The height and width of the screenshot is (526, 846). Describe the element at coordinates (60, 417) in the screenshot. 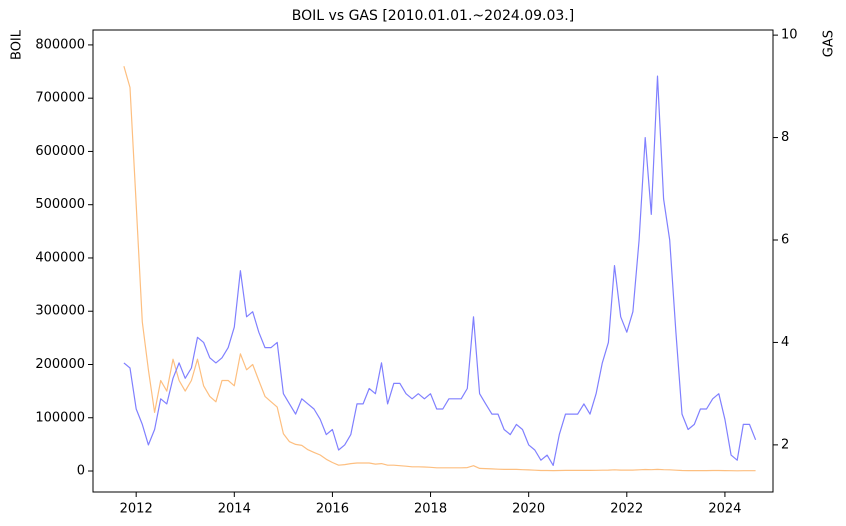

I see `y-tick-label: 100000` at that location.